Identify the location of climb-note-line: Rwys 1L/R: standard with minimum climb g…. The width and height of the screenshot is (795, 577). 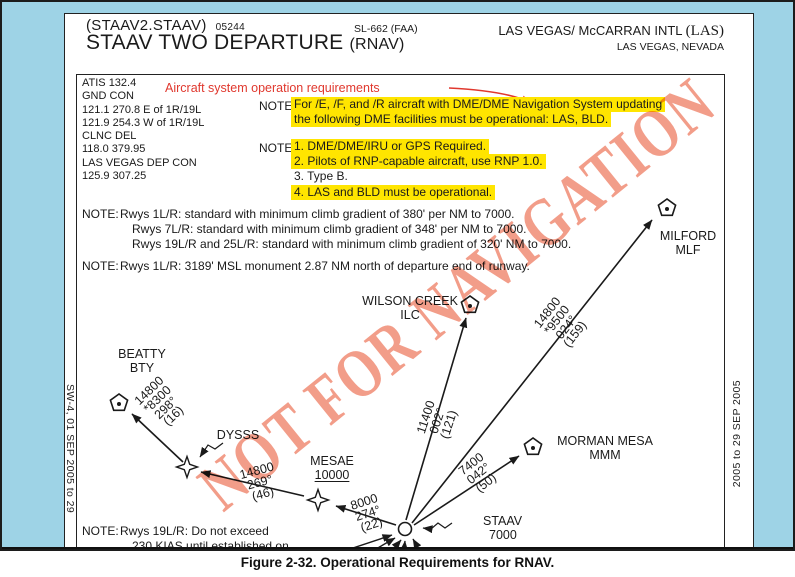
(317, 214).